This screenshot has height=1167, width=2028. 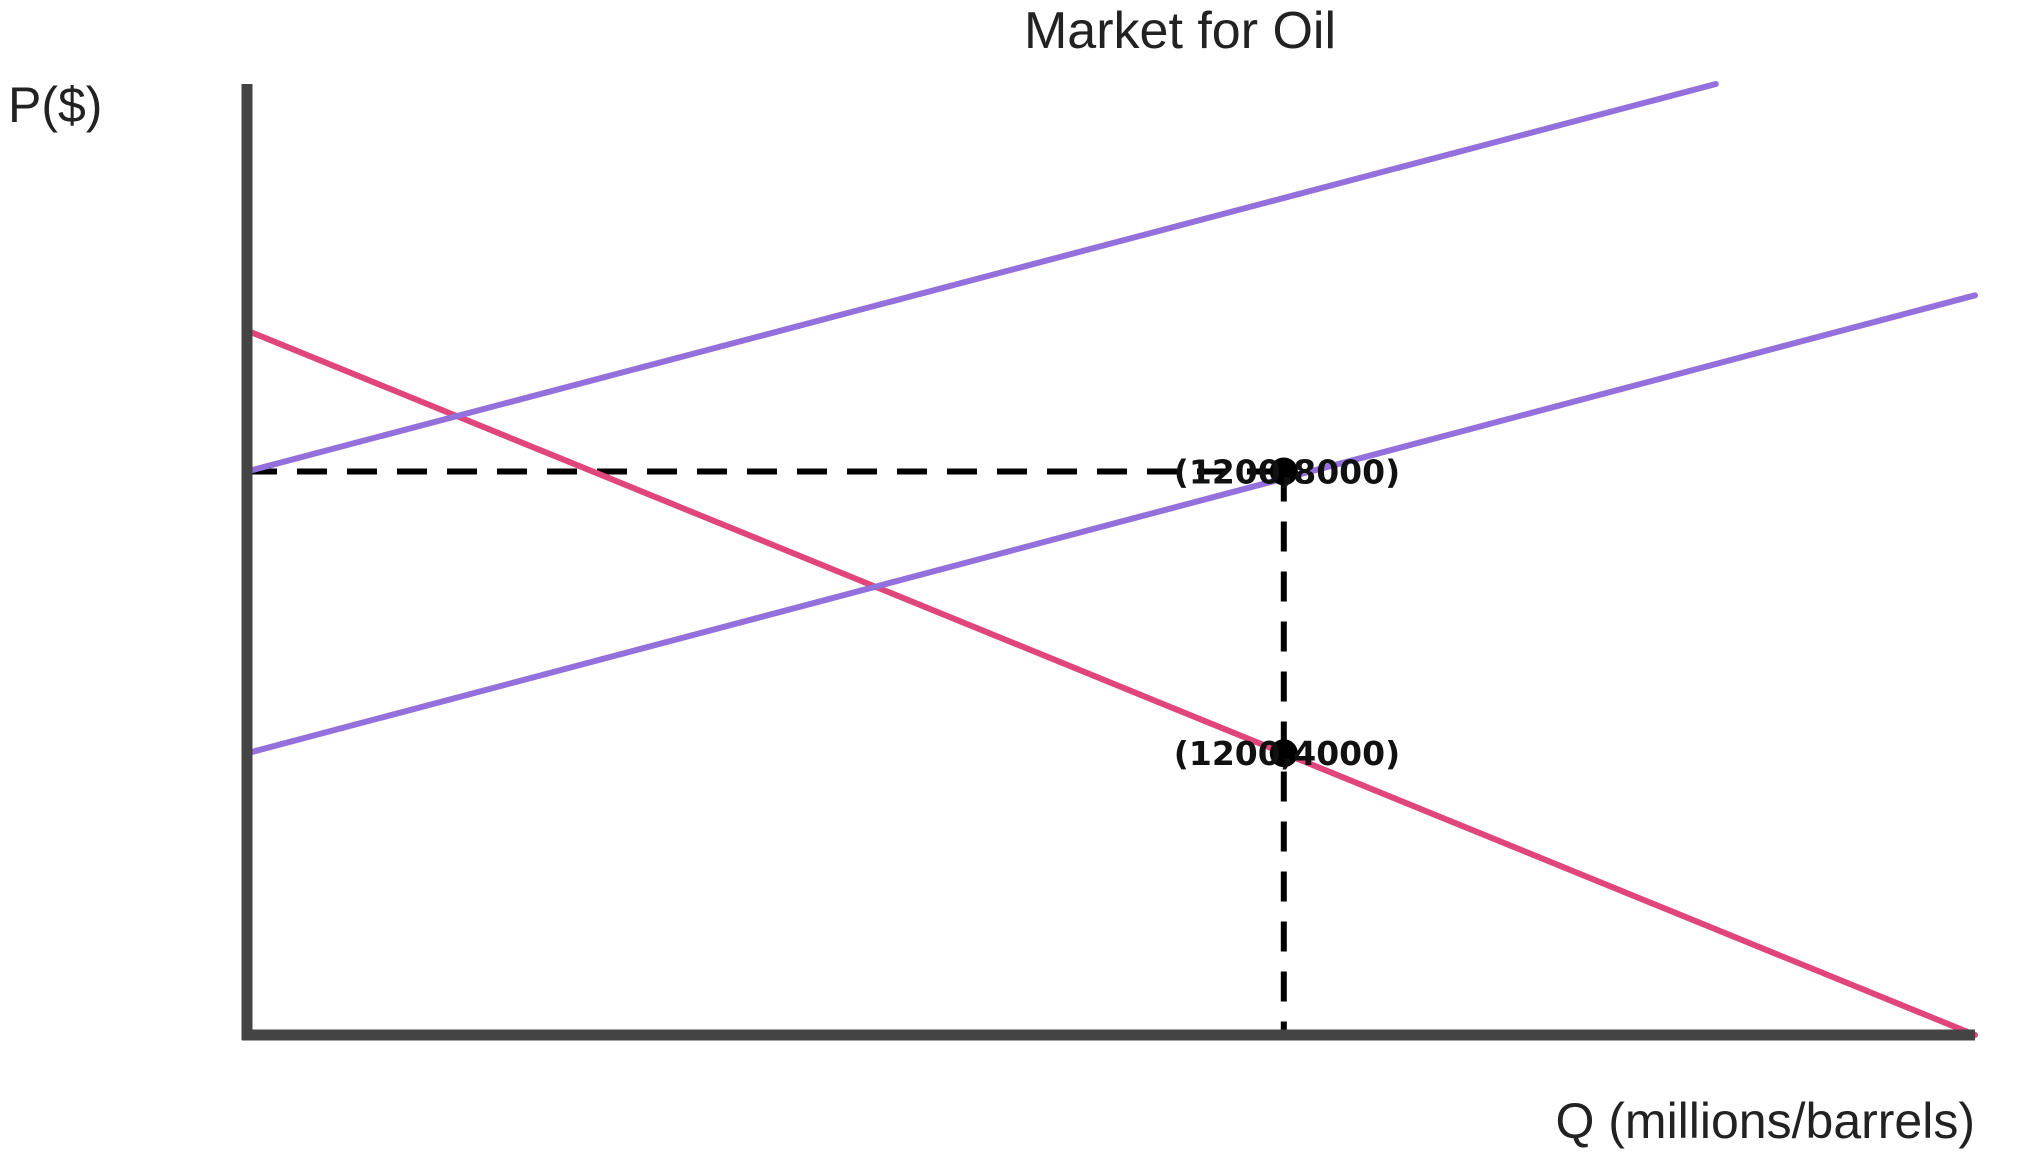 I want to click on data-point-label-1: (1200,8000), so click(x=1287, y=471).